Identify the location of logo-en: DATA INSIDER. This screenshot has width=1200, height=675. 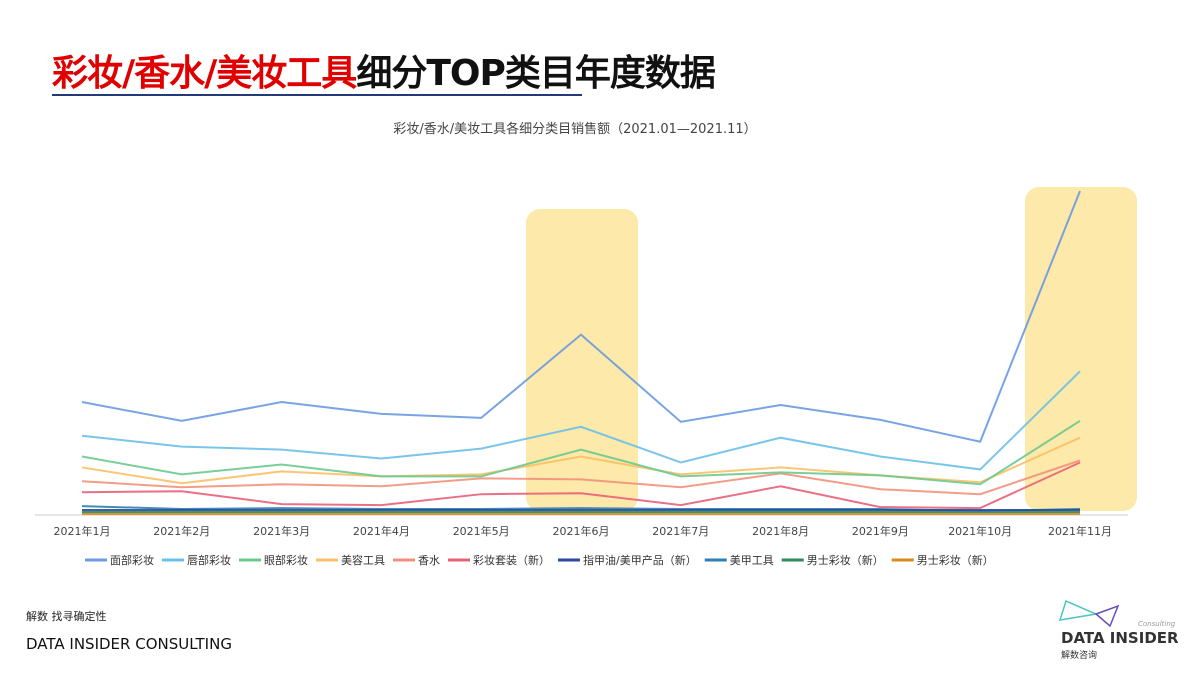
(1120, 638).